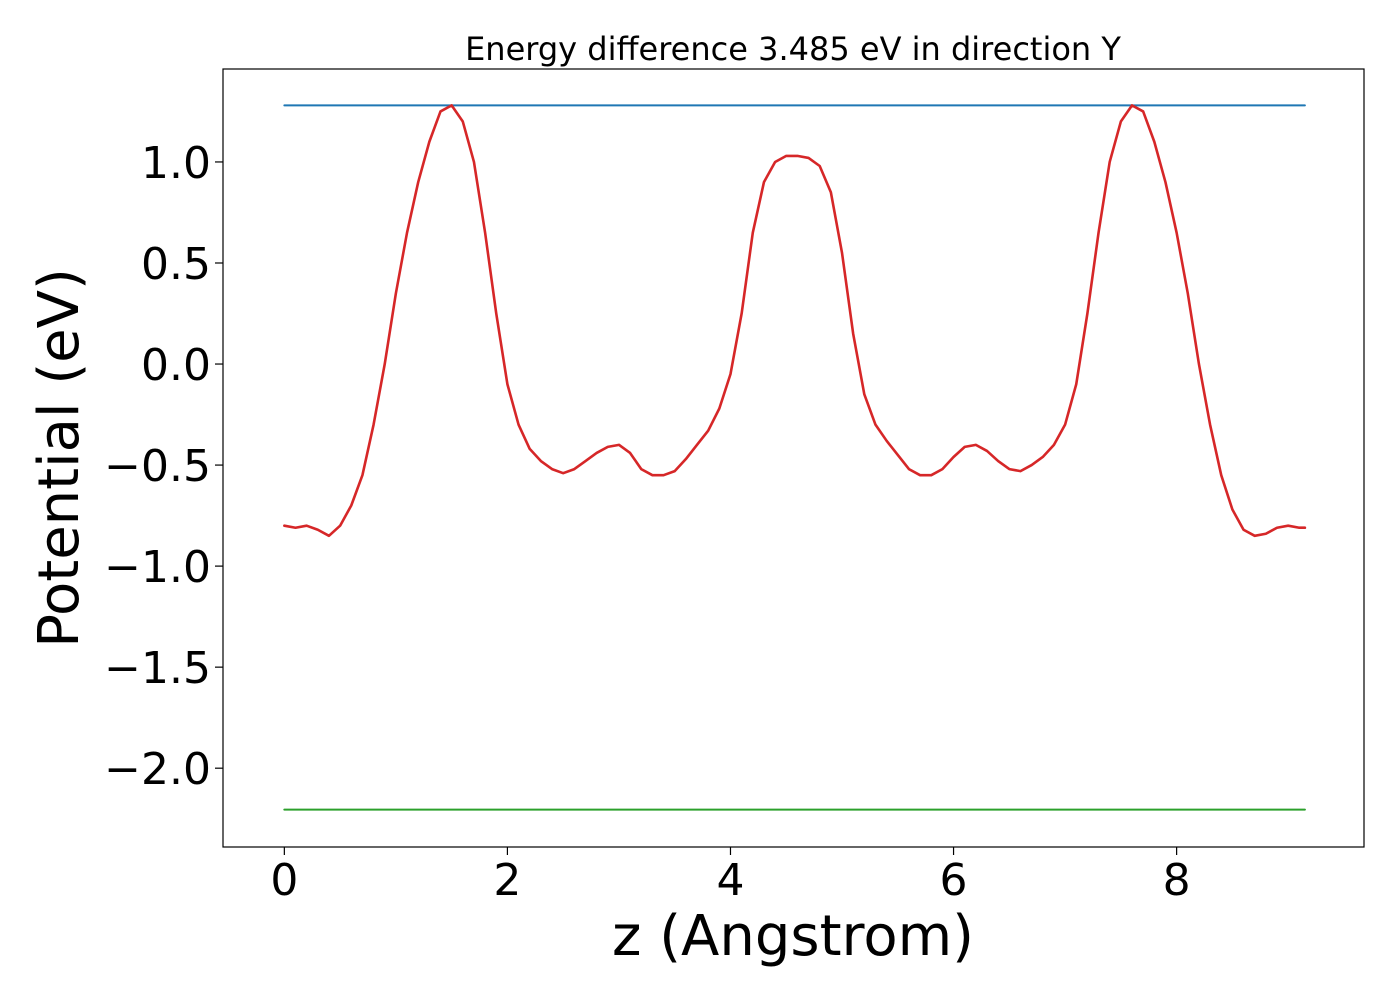  Describe the element at coordinates (176, 264) in the screenshot. I see `y-tick-label: 0.5` at that location.